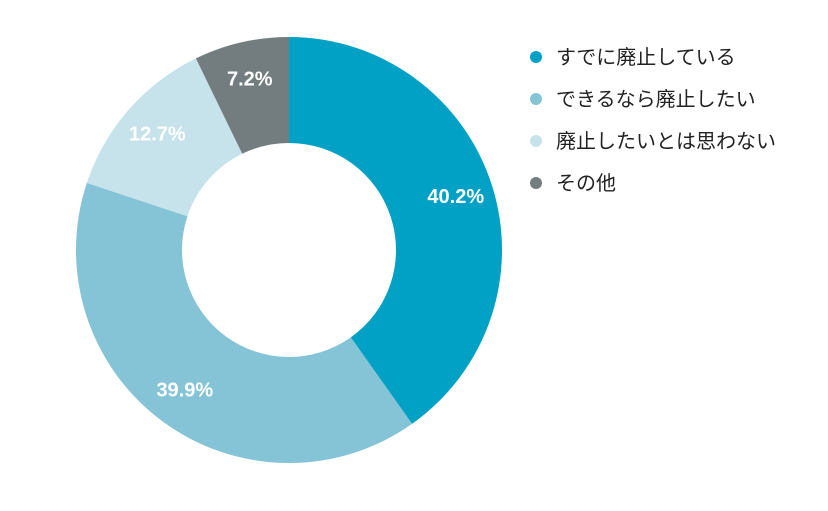  I want to click on legend-label: すでに廃止している, so click(646, 57).